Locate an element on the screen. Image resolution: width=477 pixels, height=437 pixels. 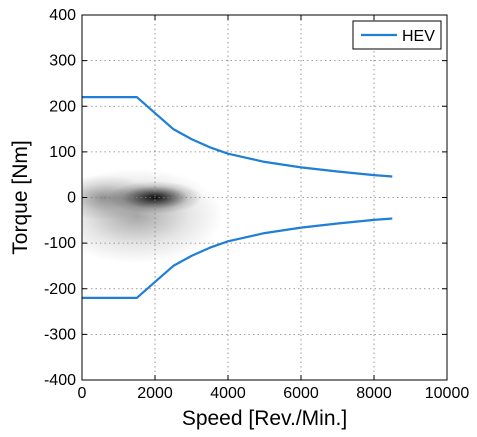
y-tick-label: 200 is located at coordinates (62, 106).